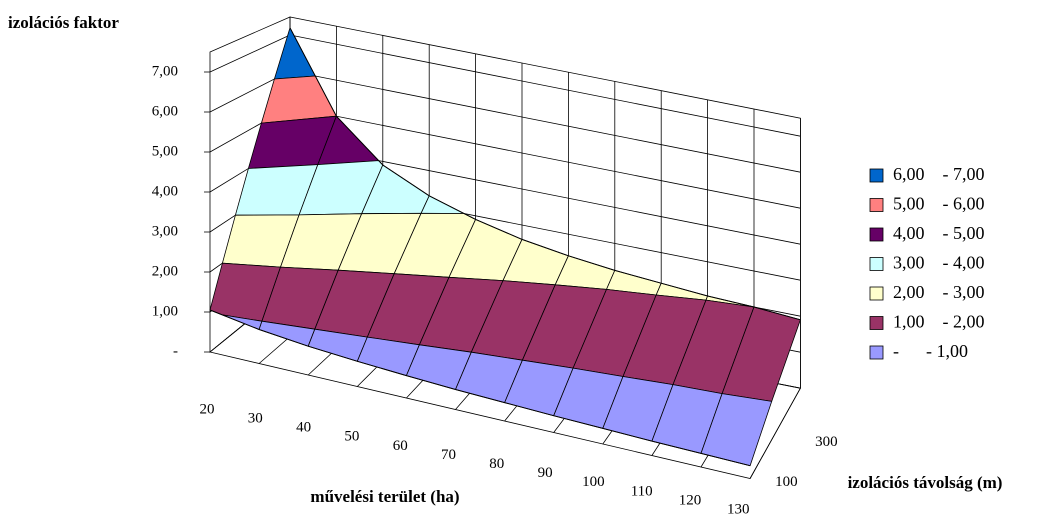 The height and width of the screenshot is (526, 1060). I want to click on legend-label: 6,00 - 7,00, so click(939, 174).